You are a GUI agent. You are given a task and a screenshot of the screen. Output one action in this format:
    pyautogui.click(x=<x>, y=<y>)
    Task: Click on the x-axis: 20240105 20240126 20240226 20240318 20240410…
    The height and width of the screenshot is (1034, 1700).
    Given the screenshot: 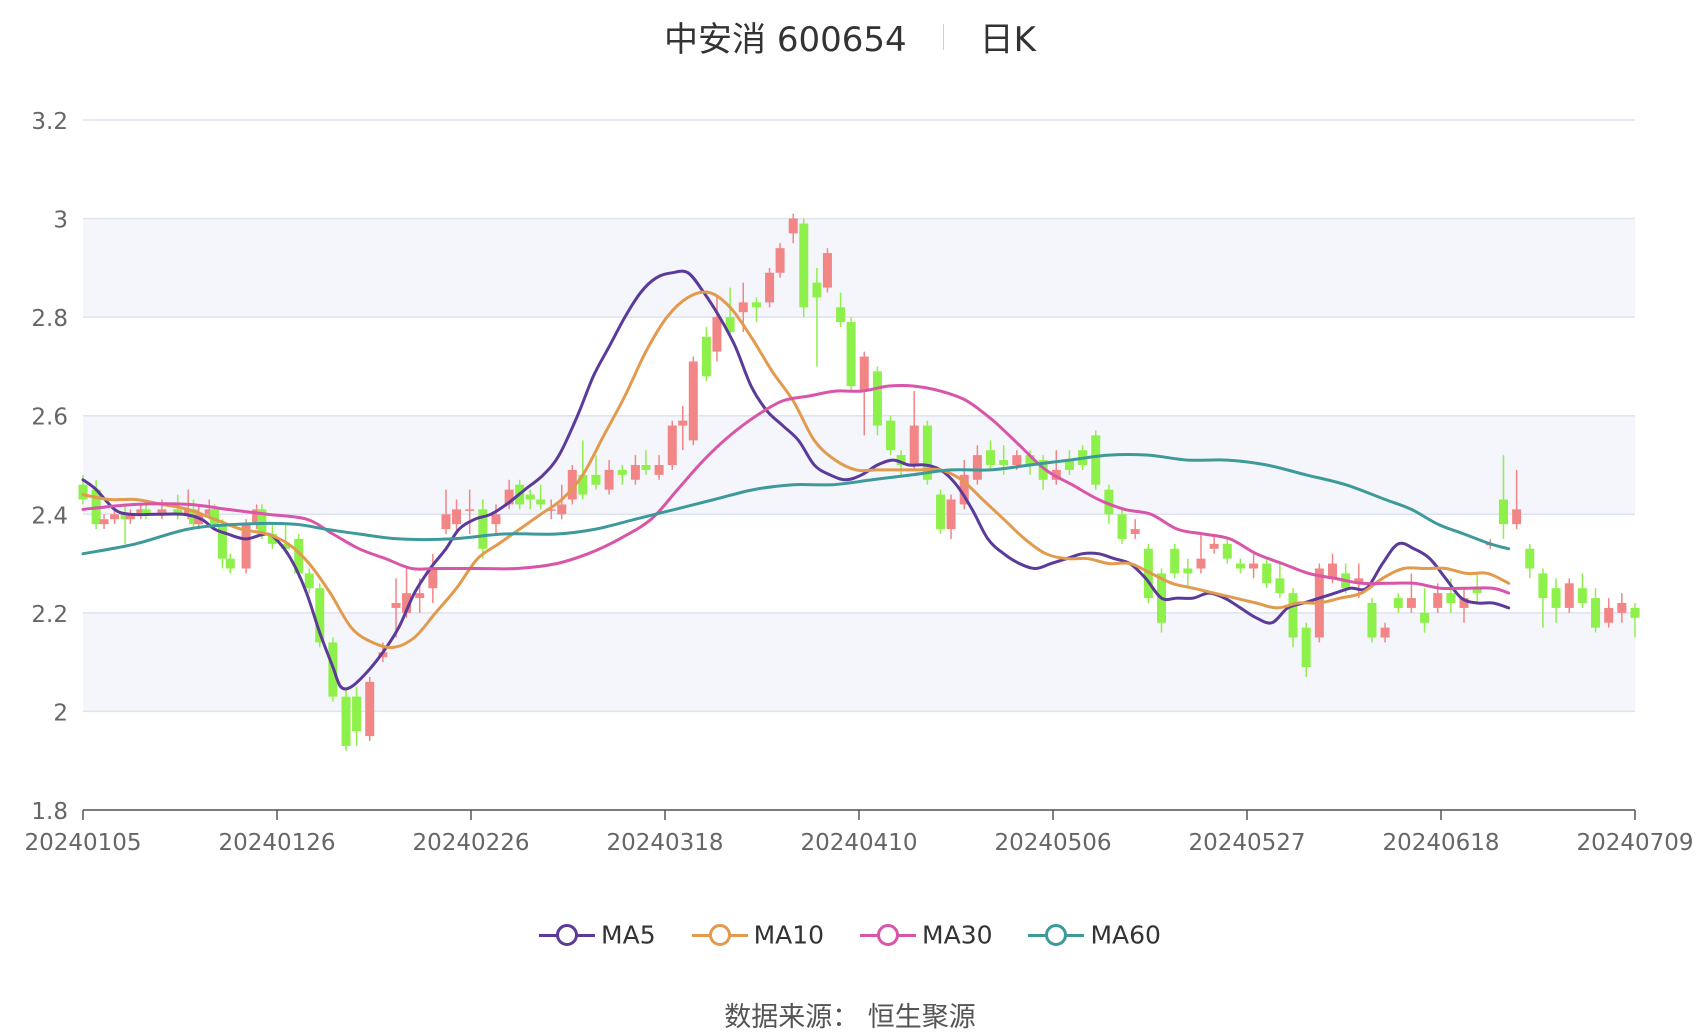 What is the action you would take?
    pyautogui.click(x=859, y=832)
    